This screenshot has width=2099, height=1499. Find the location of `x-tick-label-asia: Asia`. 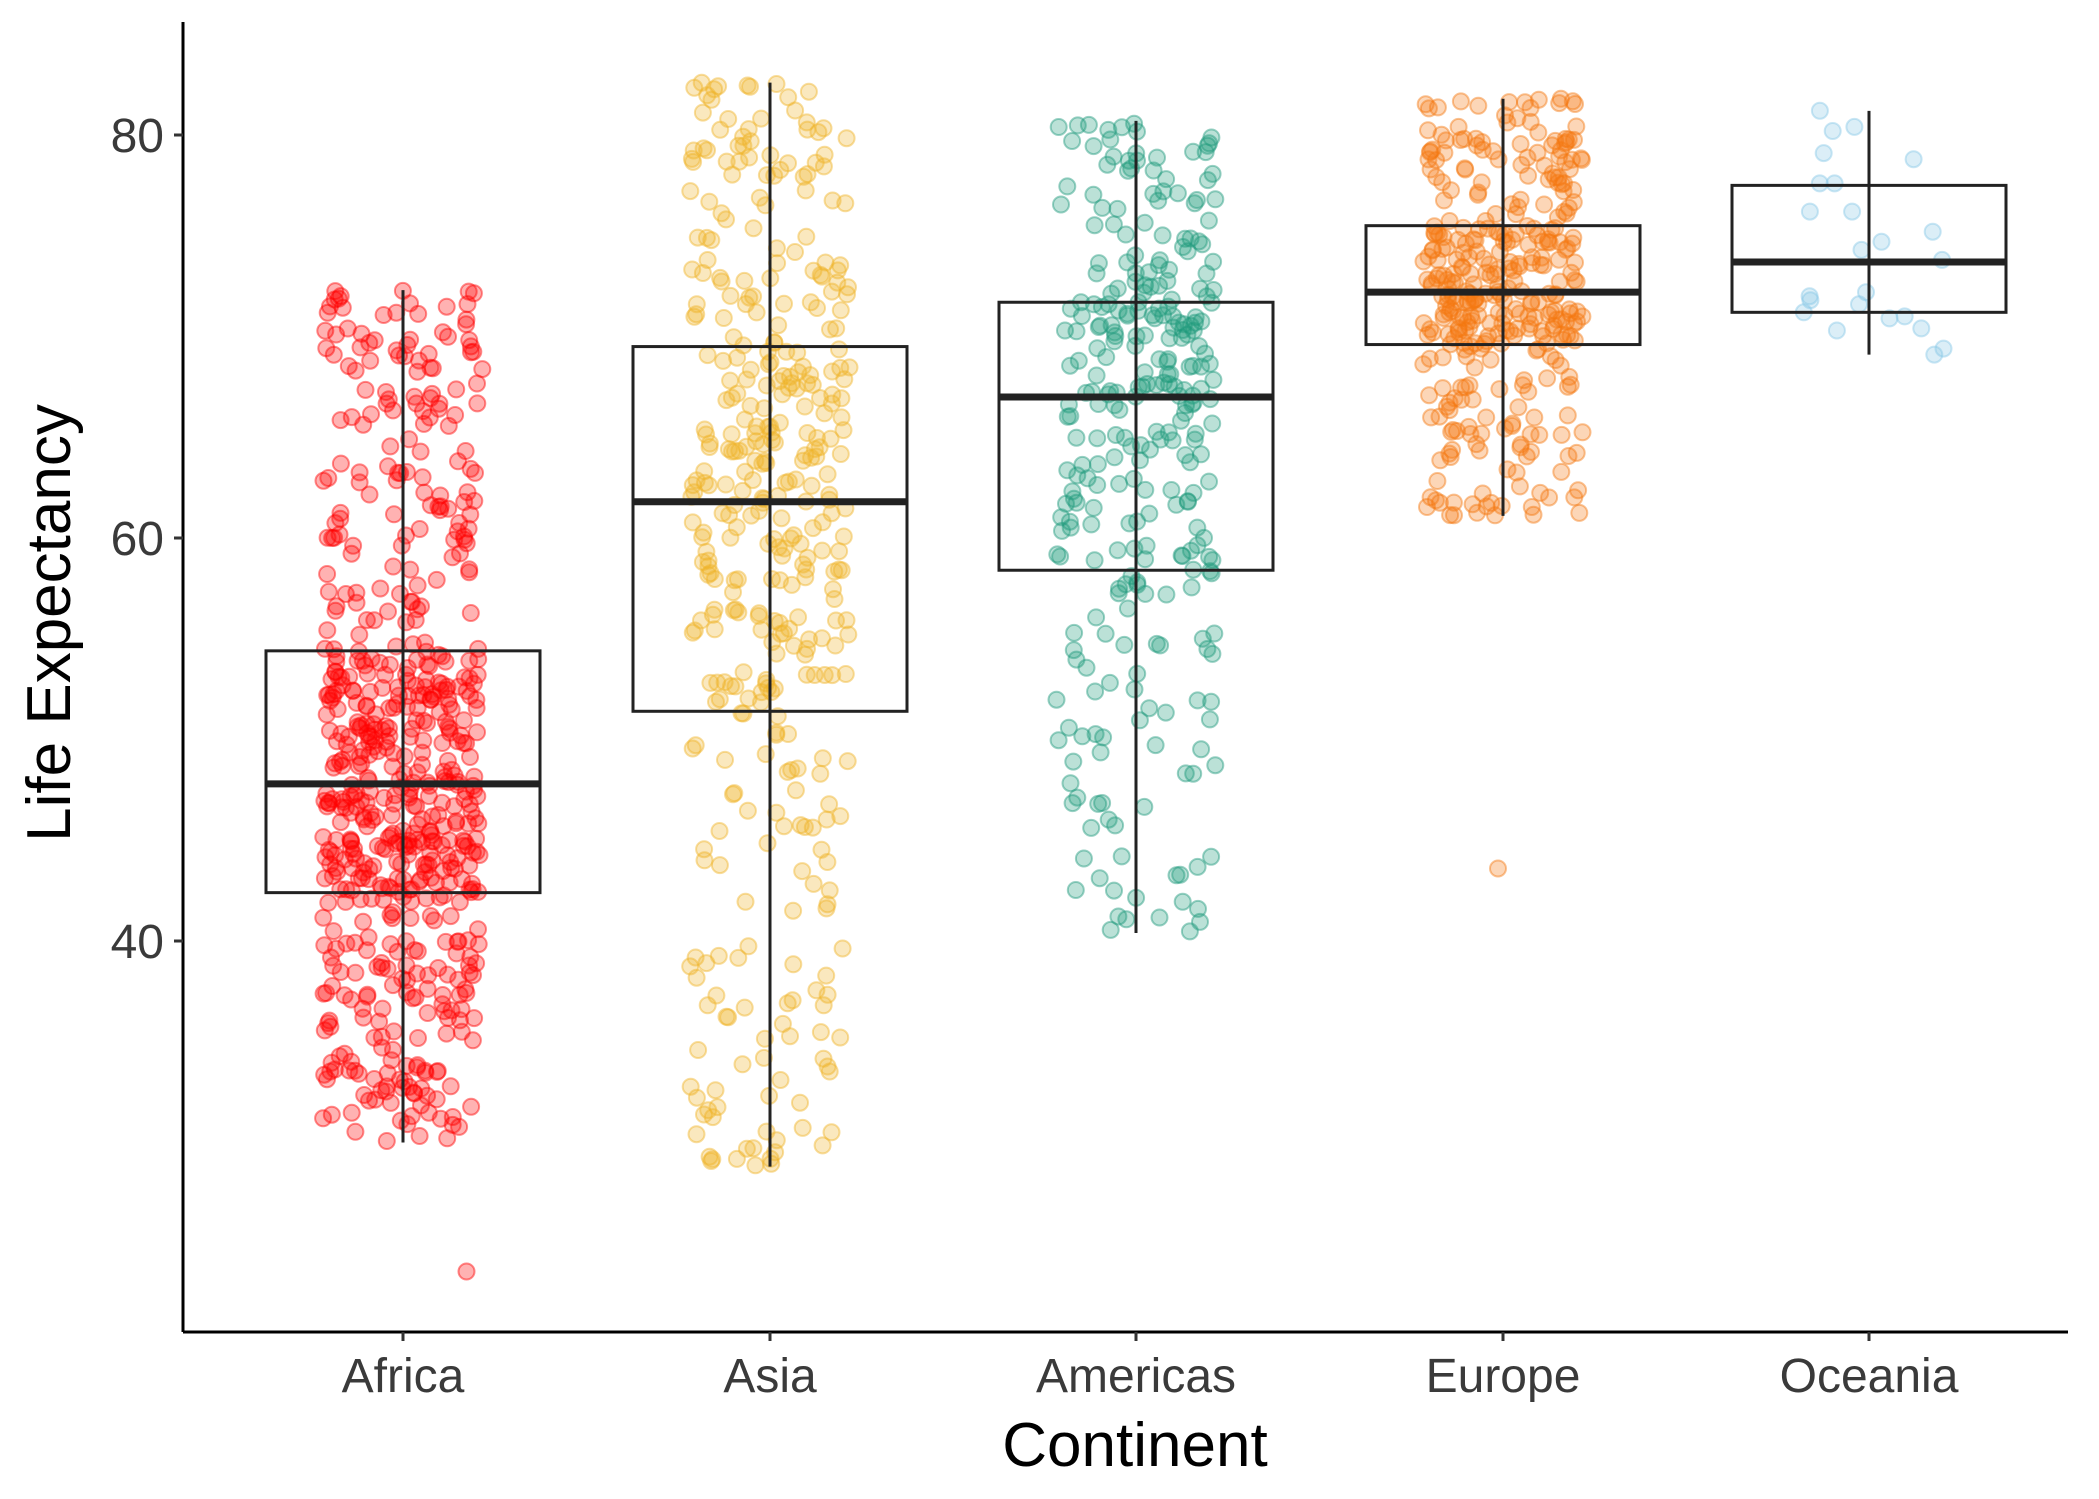

x-tick-label-asia: Asia is located at coordinates (770, 1376).